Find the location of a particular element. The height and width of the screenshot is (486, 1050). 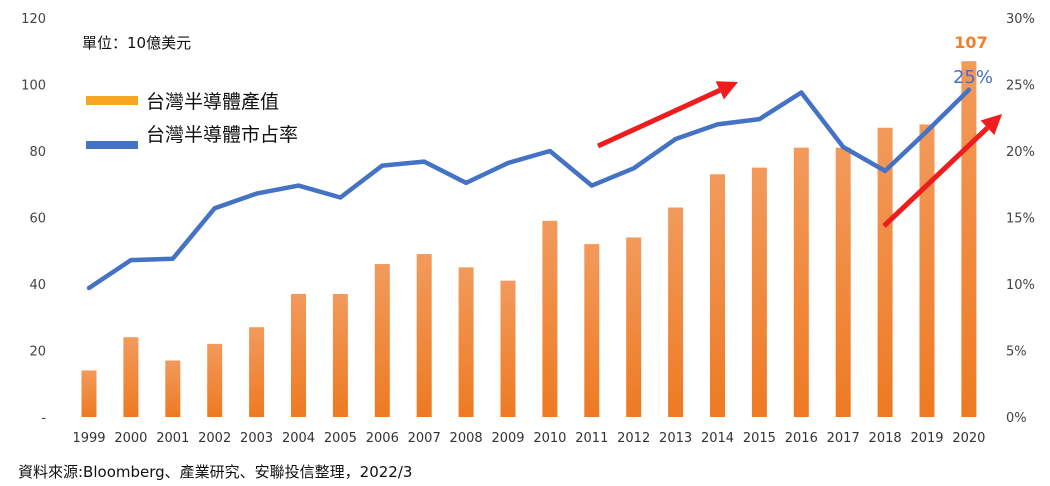

y-right-tick-label: 15% is located at coordinates (1020, 219).